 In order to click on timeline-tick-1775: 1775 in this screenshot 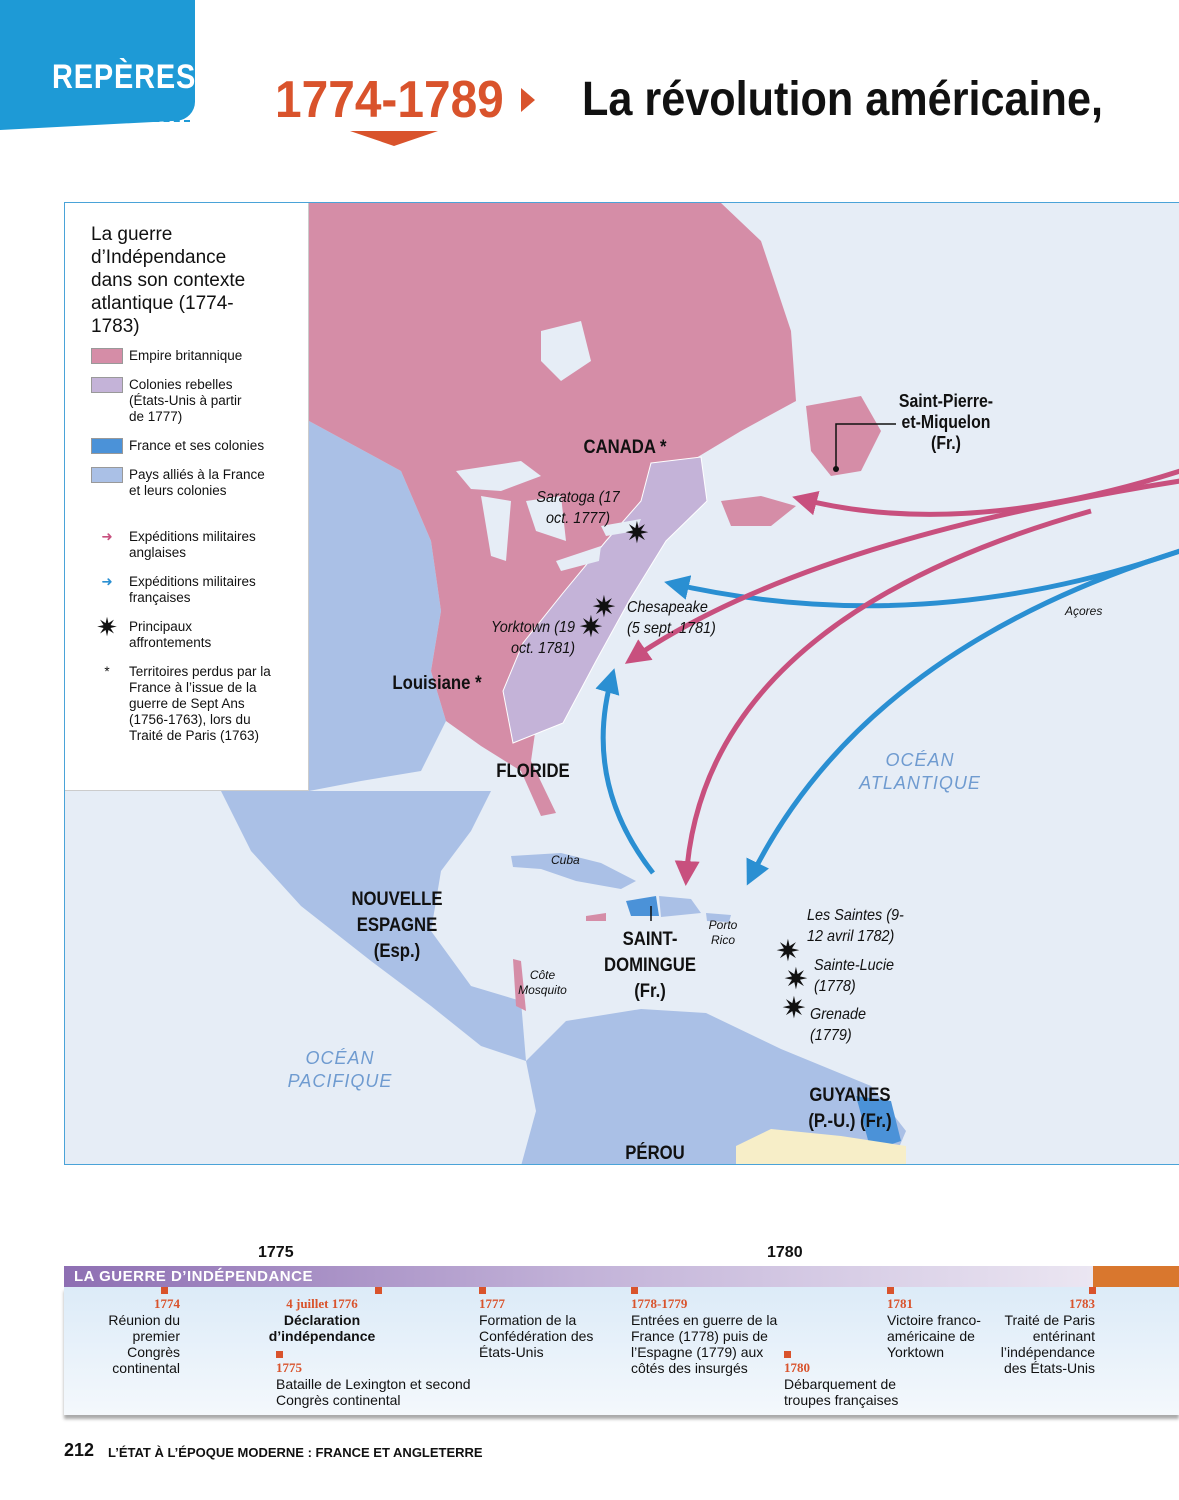, I will do `click(276, 1252)`.